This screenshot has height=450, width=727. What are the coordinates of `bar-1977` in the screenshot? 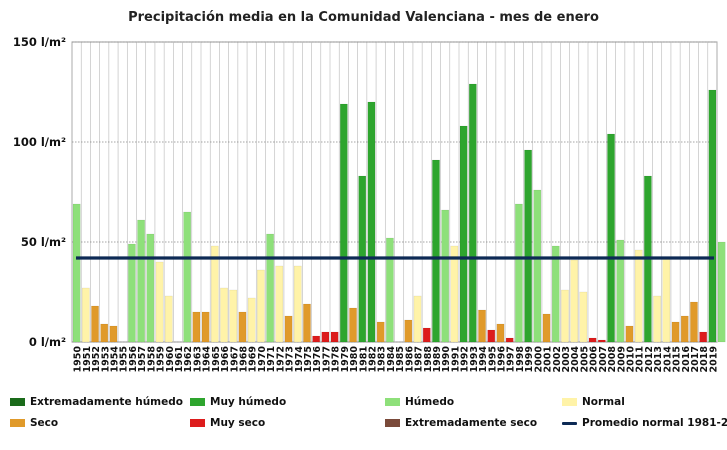 It's located at (325, 337).